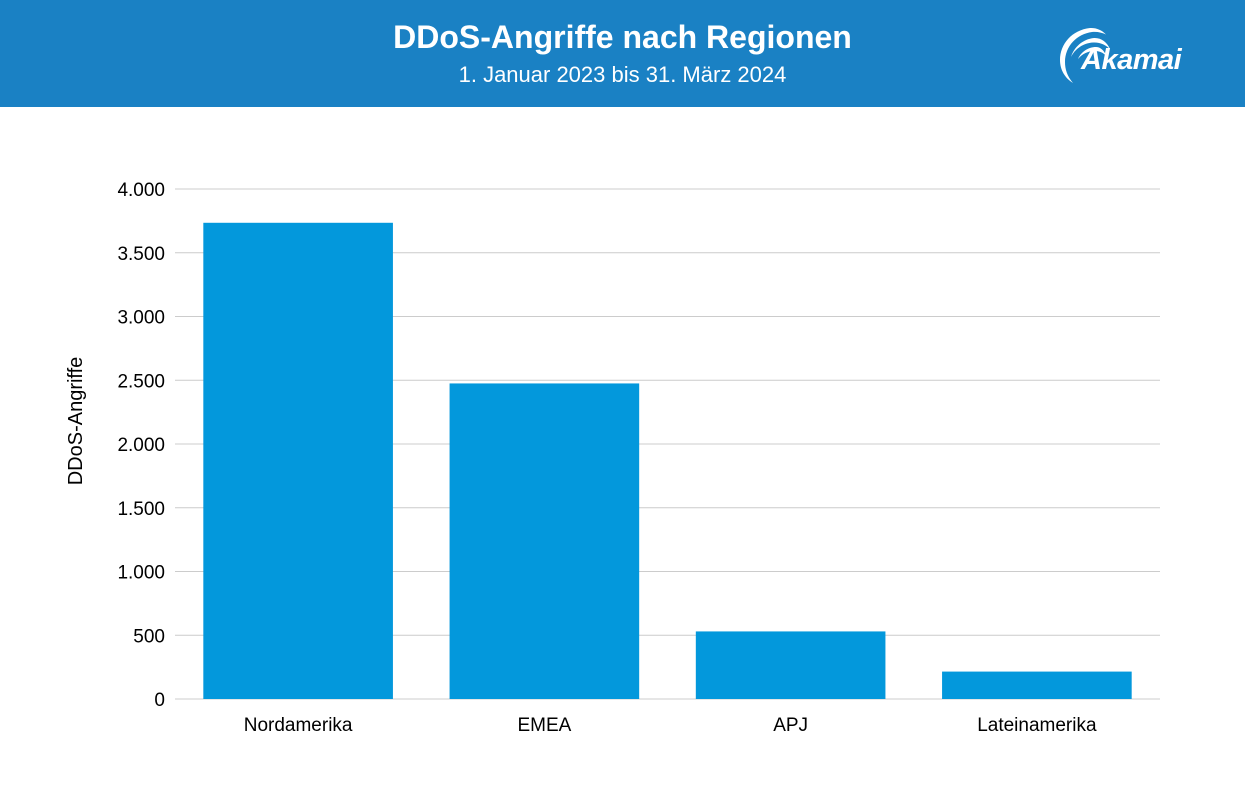 The image size is (1245, 800). Describe the element at coordinates (622, 74) in the screenshot. I see `chart-subtitle: 1. Januar 2023 bis 31. März 2024` at that location.